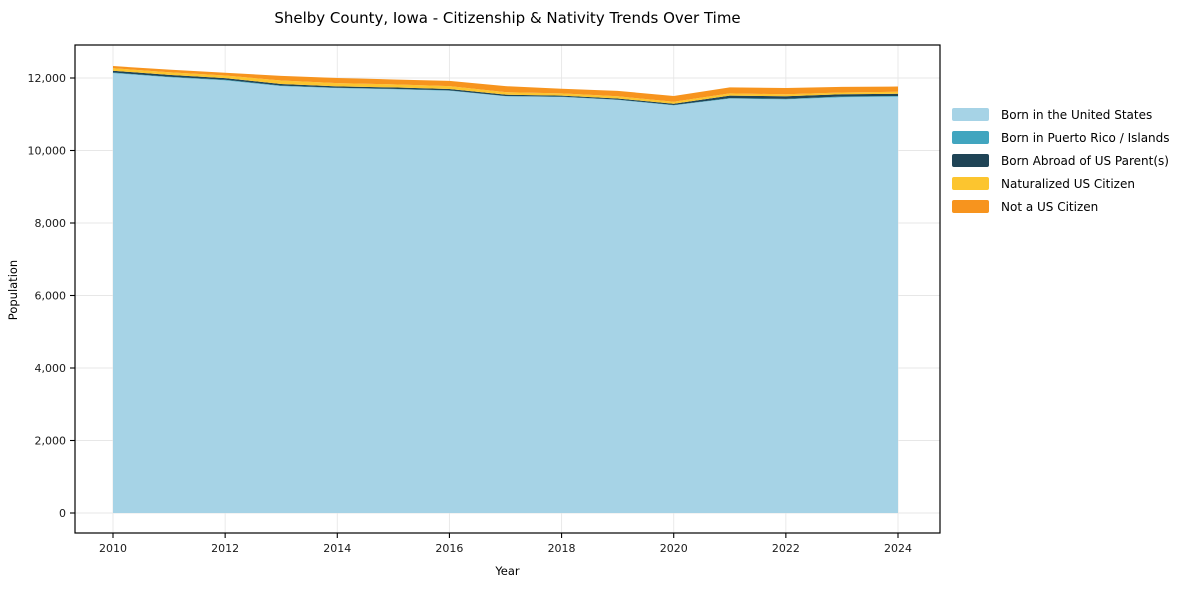  What do you see at coordinates (898, 548) in the screenshot?
I see `x-tick-label: 2024` at bounding box center [898, 548].